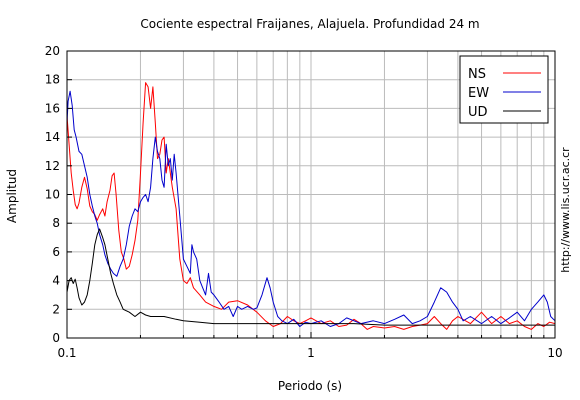 This screenshot has width=580, height=400. I want to click on y-tick-label: 18, so click(52, 80).